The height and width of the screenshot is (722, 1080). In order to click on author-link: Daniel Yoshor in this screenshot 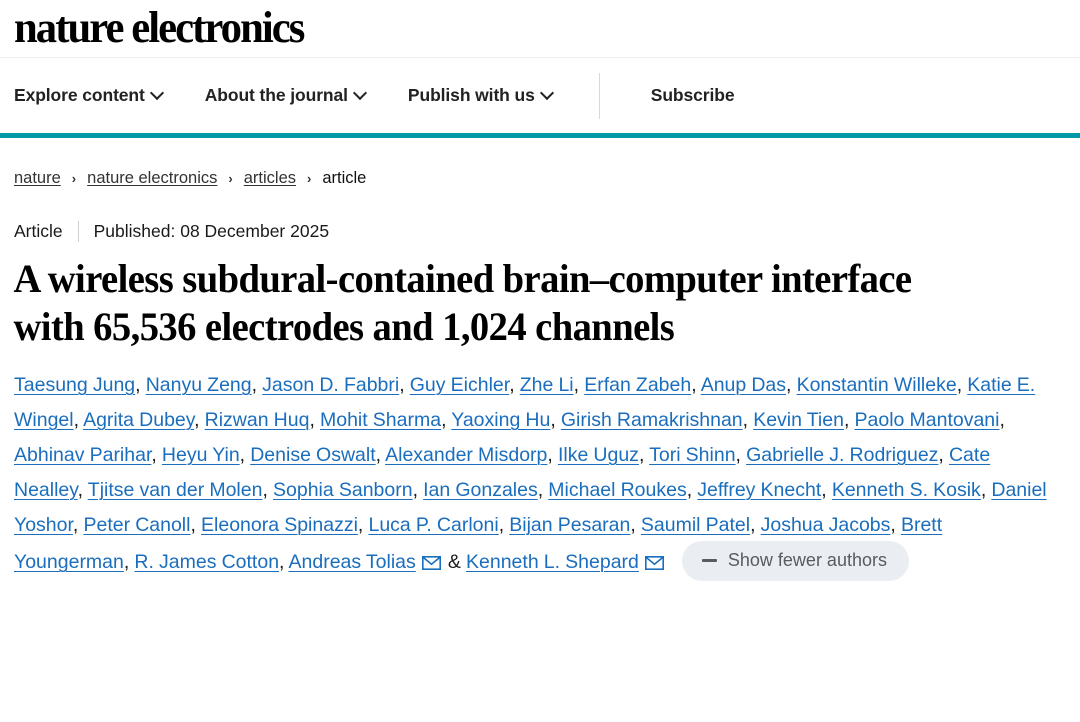, I will do `click(530, 507)`.